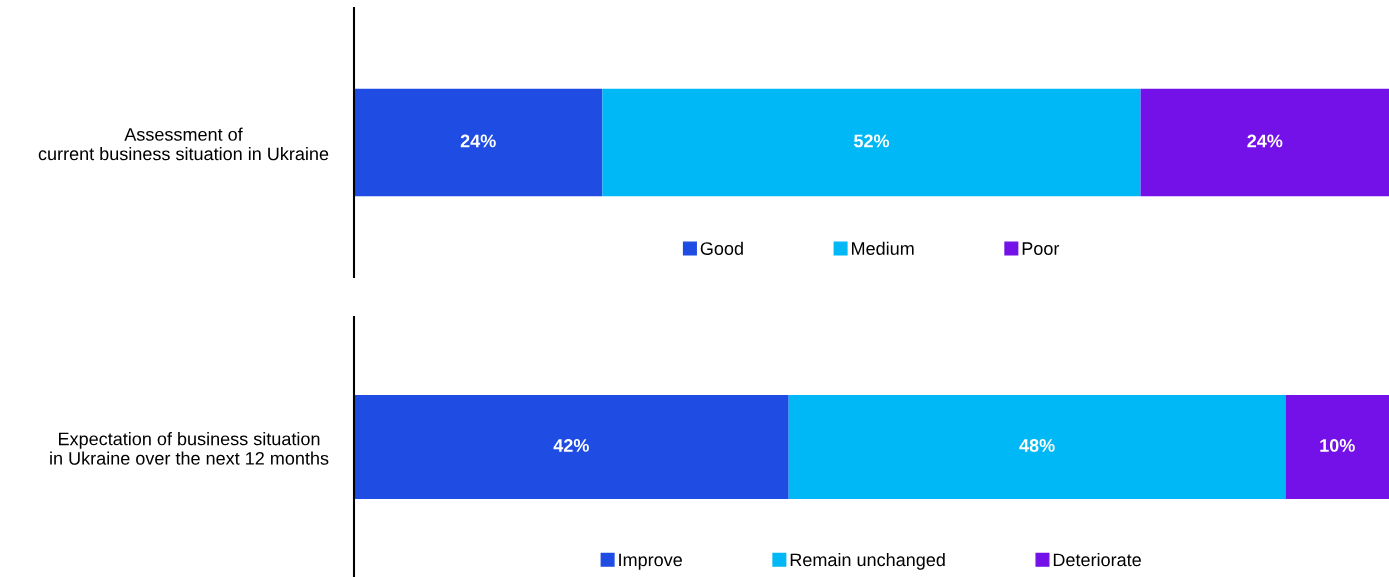 Image resolution: width=1389 pixels, height=577 pixels. Describe the element at coordinates (871, 141) in the screenshot. I see `data-label: 52%` at that location.